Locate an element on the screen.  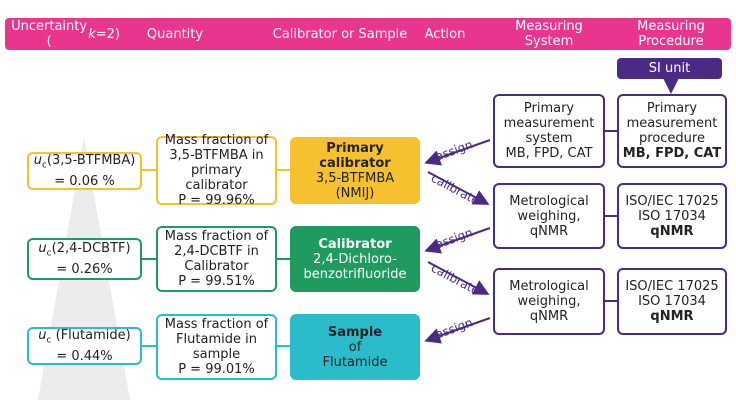
header-calibrator: Calibrator or Sample is located at coordinates (340, 34).